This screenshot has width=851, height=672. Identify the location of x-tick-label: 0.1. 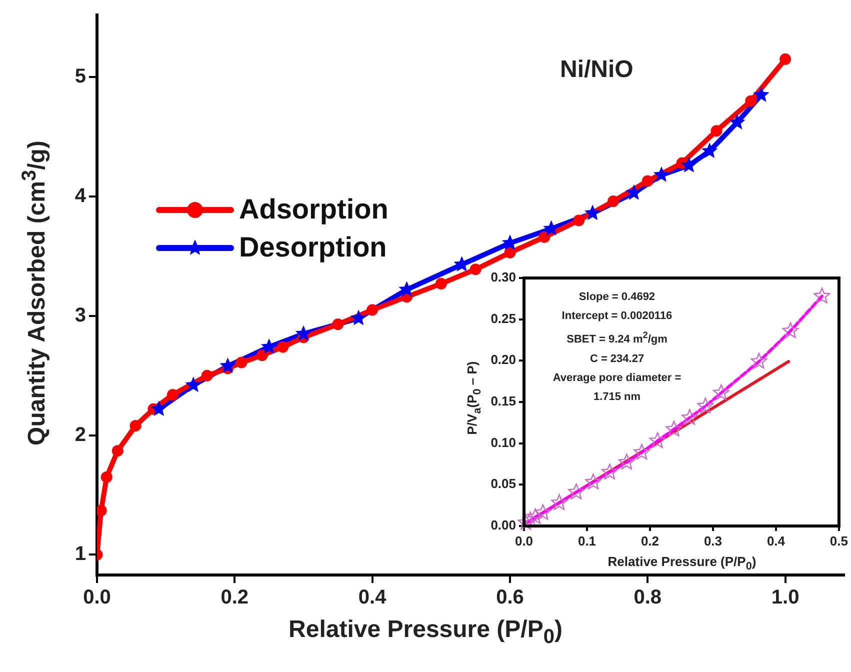
(587, 540).